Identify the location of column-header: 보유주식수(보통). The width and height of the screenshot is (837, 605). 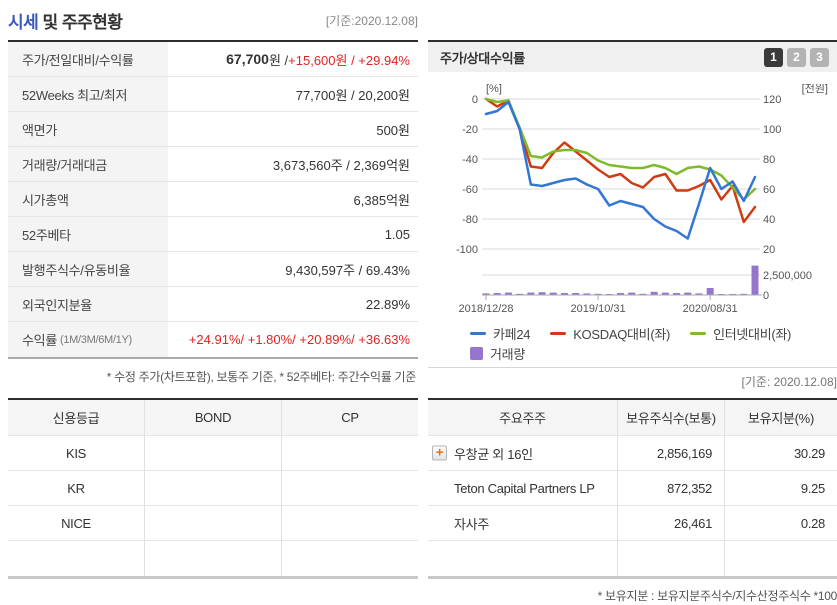
(670, 417).